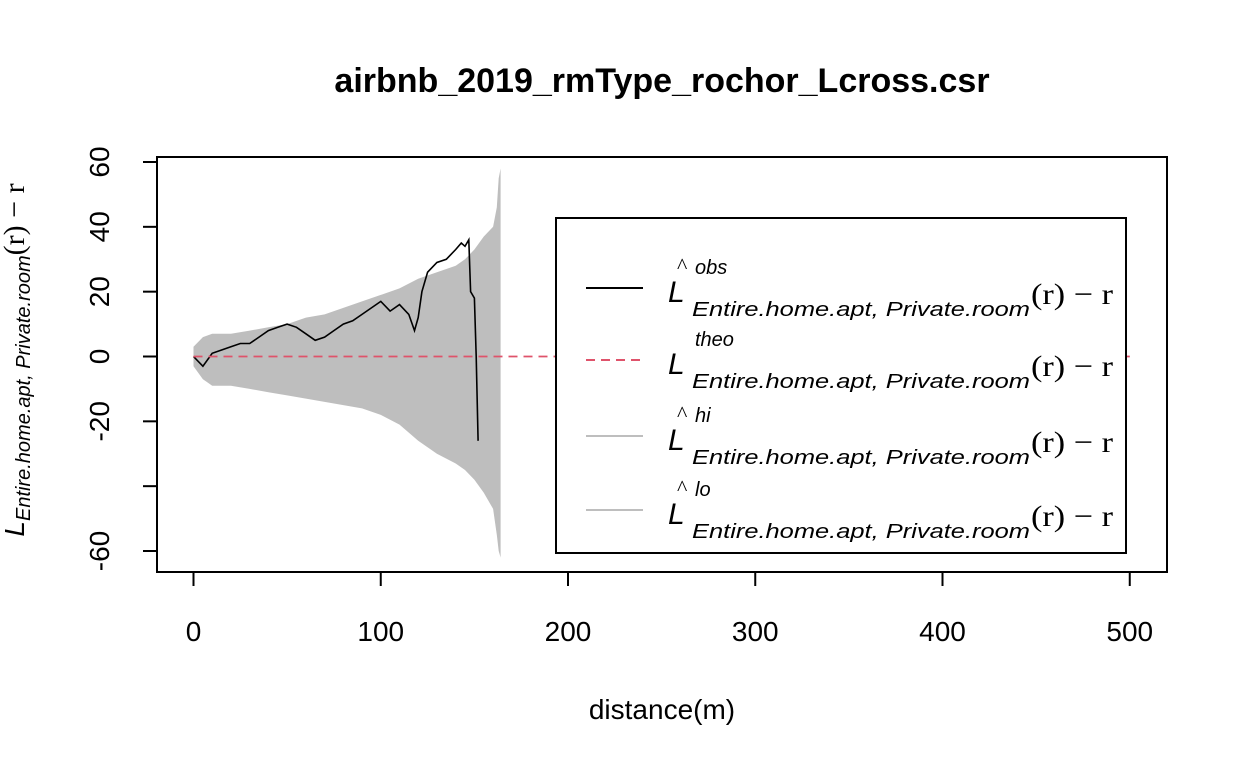 Image resolution: width=1248 pixels, height=768 pixels. What do you see at coordinates (99, 291) in the screenshot?
I see `y-tick-label: 20` at bounding box center [99, 291].